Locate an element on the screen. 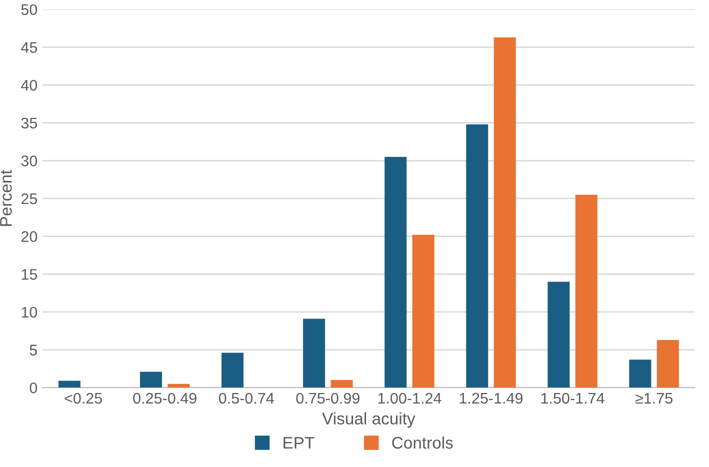 This screenshot has width=709, height=467. y-tick-label: 50 is located at coordinates (29, 10).